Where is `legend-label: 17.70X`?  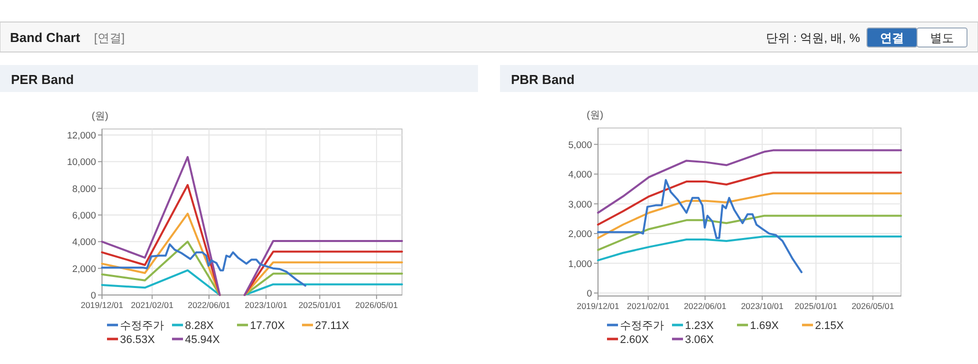
legend-label: 17.70X is located at coordinates (268, 326).